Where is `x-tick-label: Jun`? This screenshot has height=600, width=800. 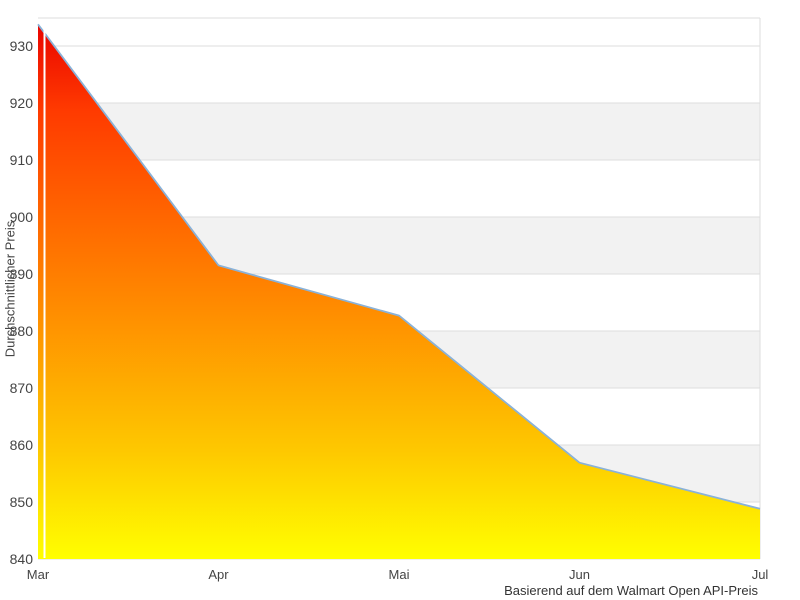
x-tick-label: Jun is located at coordinates (579, 574).